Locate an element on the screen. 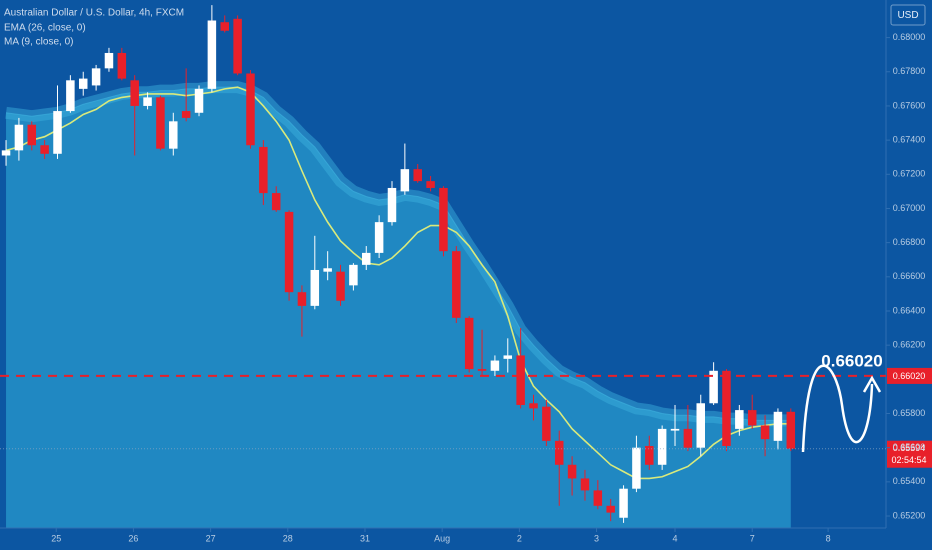 This screenshot has width=932, height=550. currency-box is located at coordinates (908, 15).